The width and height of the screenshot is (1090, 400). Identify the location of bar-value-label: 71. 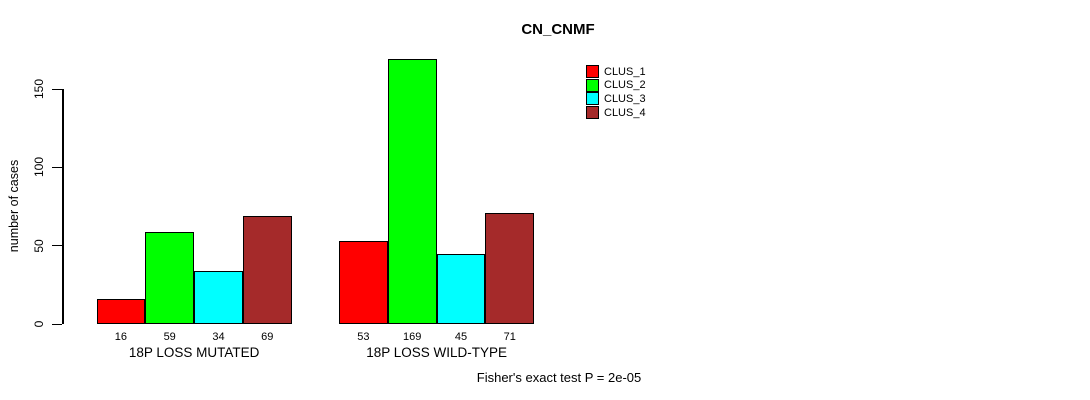
(509, 337).